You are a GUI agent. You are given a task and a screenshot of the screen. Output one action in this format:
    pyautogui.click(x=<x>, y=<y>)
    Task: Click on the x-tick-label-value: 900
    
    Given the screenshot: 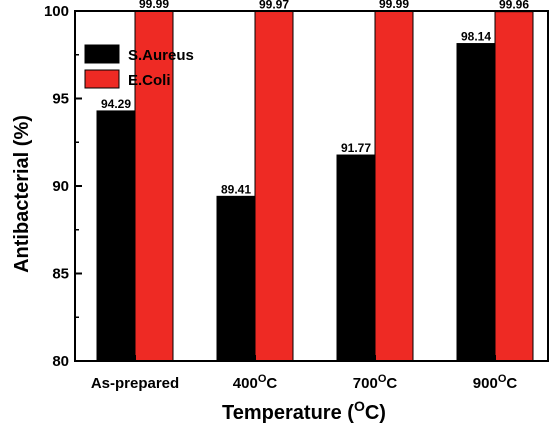 What is the action you would take?
    pyautogui.click(x=485, y=383)
    